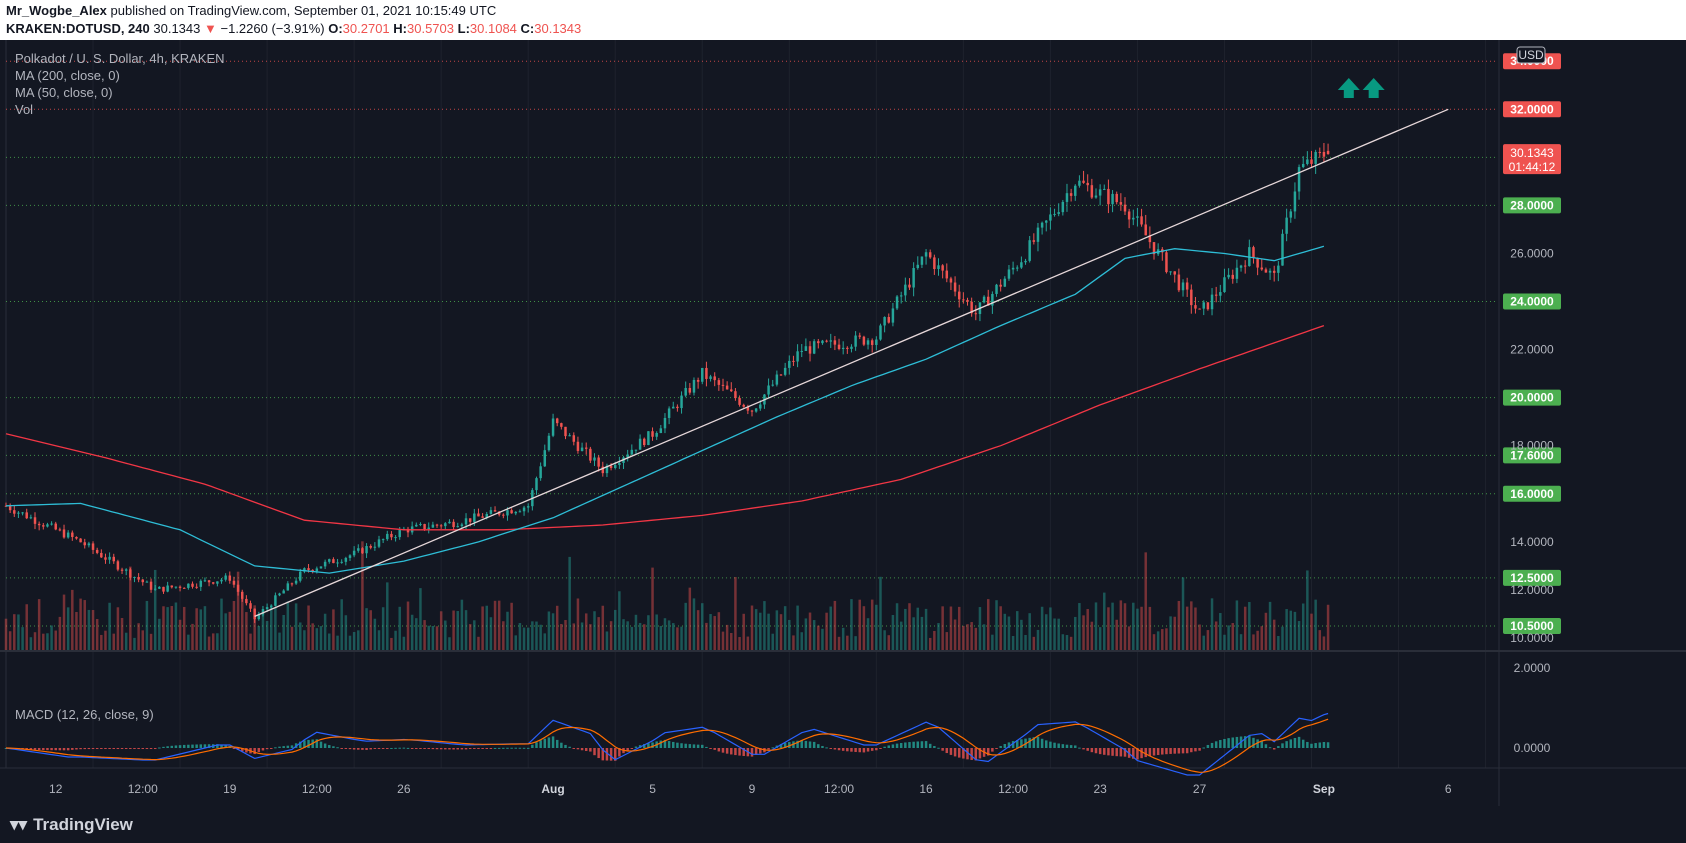  Describe the element at coordinates (64, 92) in the screenshot. I see `legend-ma50: MA (50, close, 0)` at that location.